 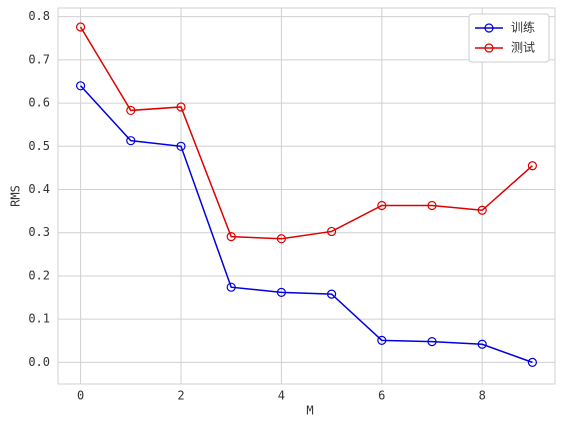 I want to click on y-axis-label: RMS, so click(x=16, y=196).